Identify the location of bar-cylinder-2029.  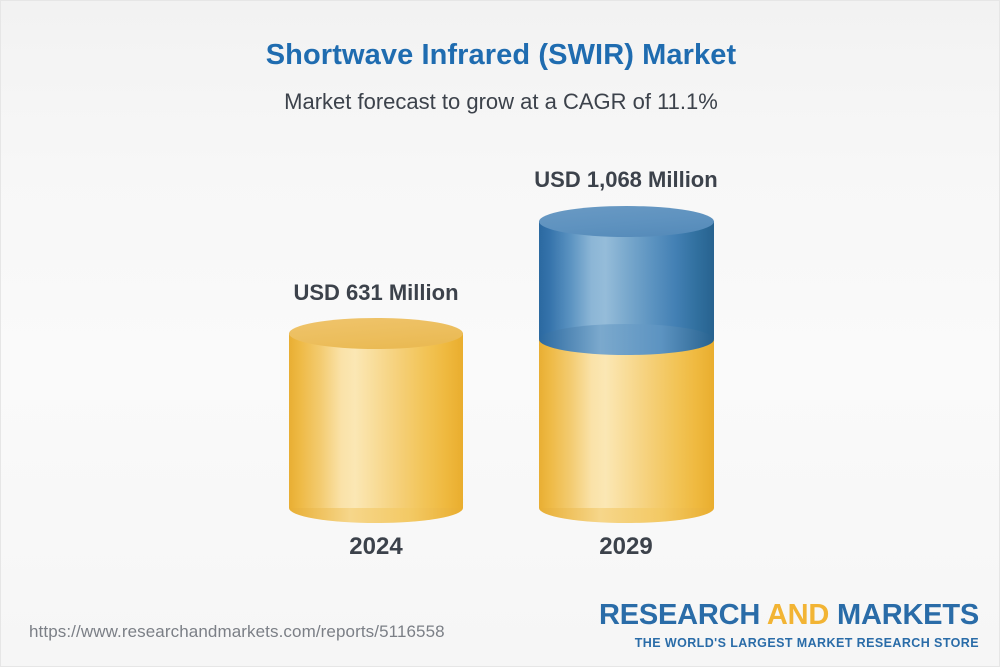
(628, 364).